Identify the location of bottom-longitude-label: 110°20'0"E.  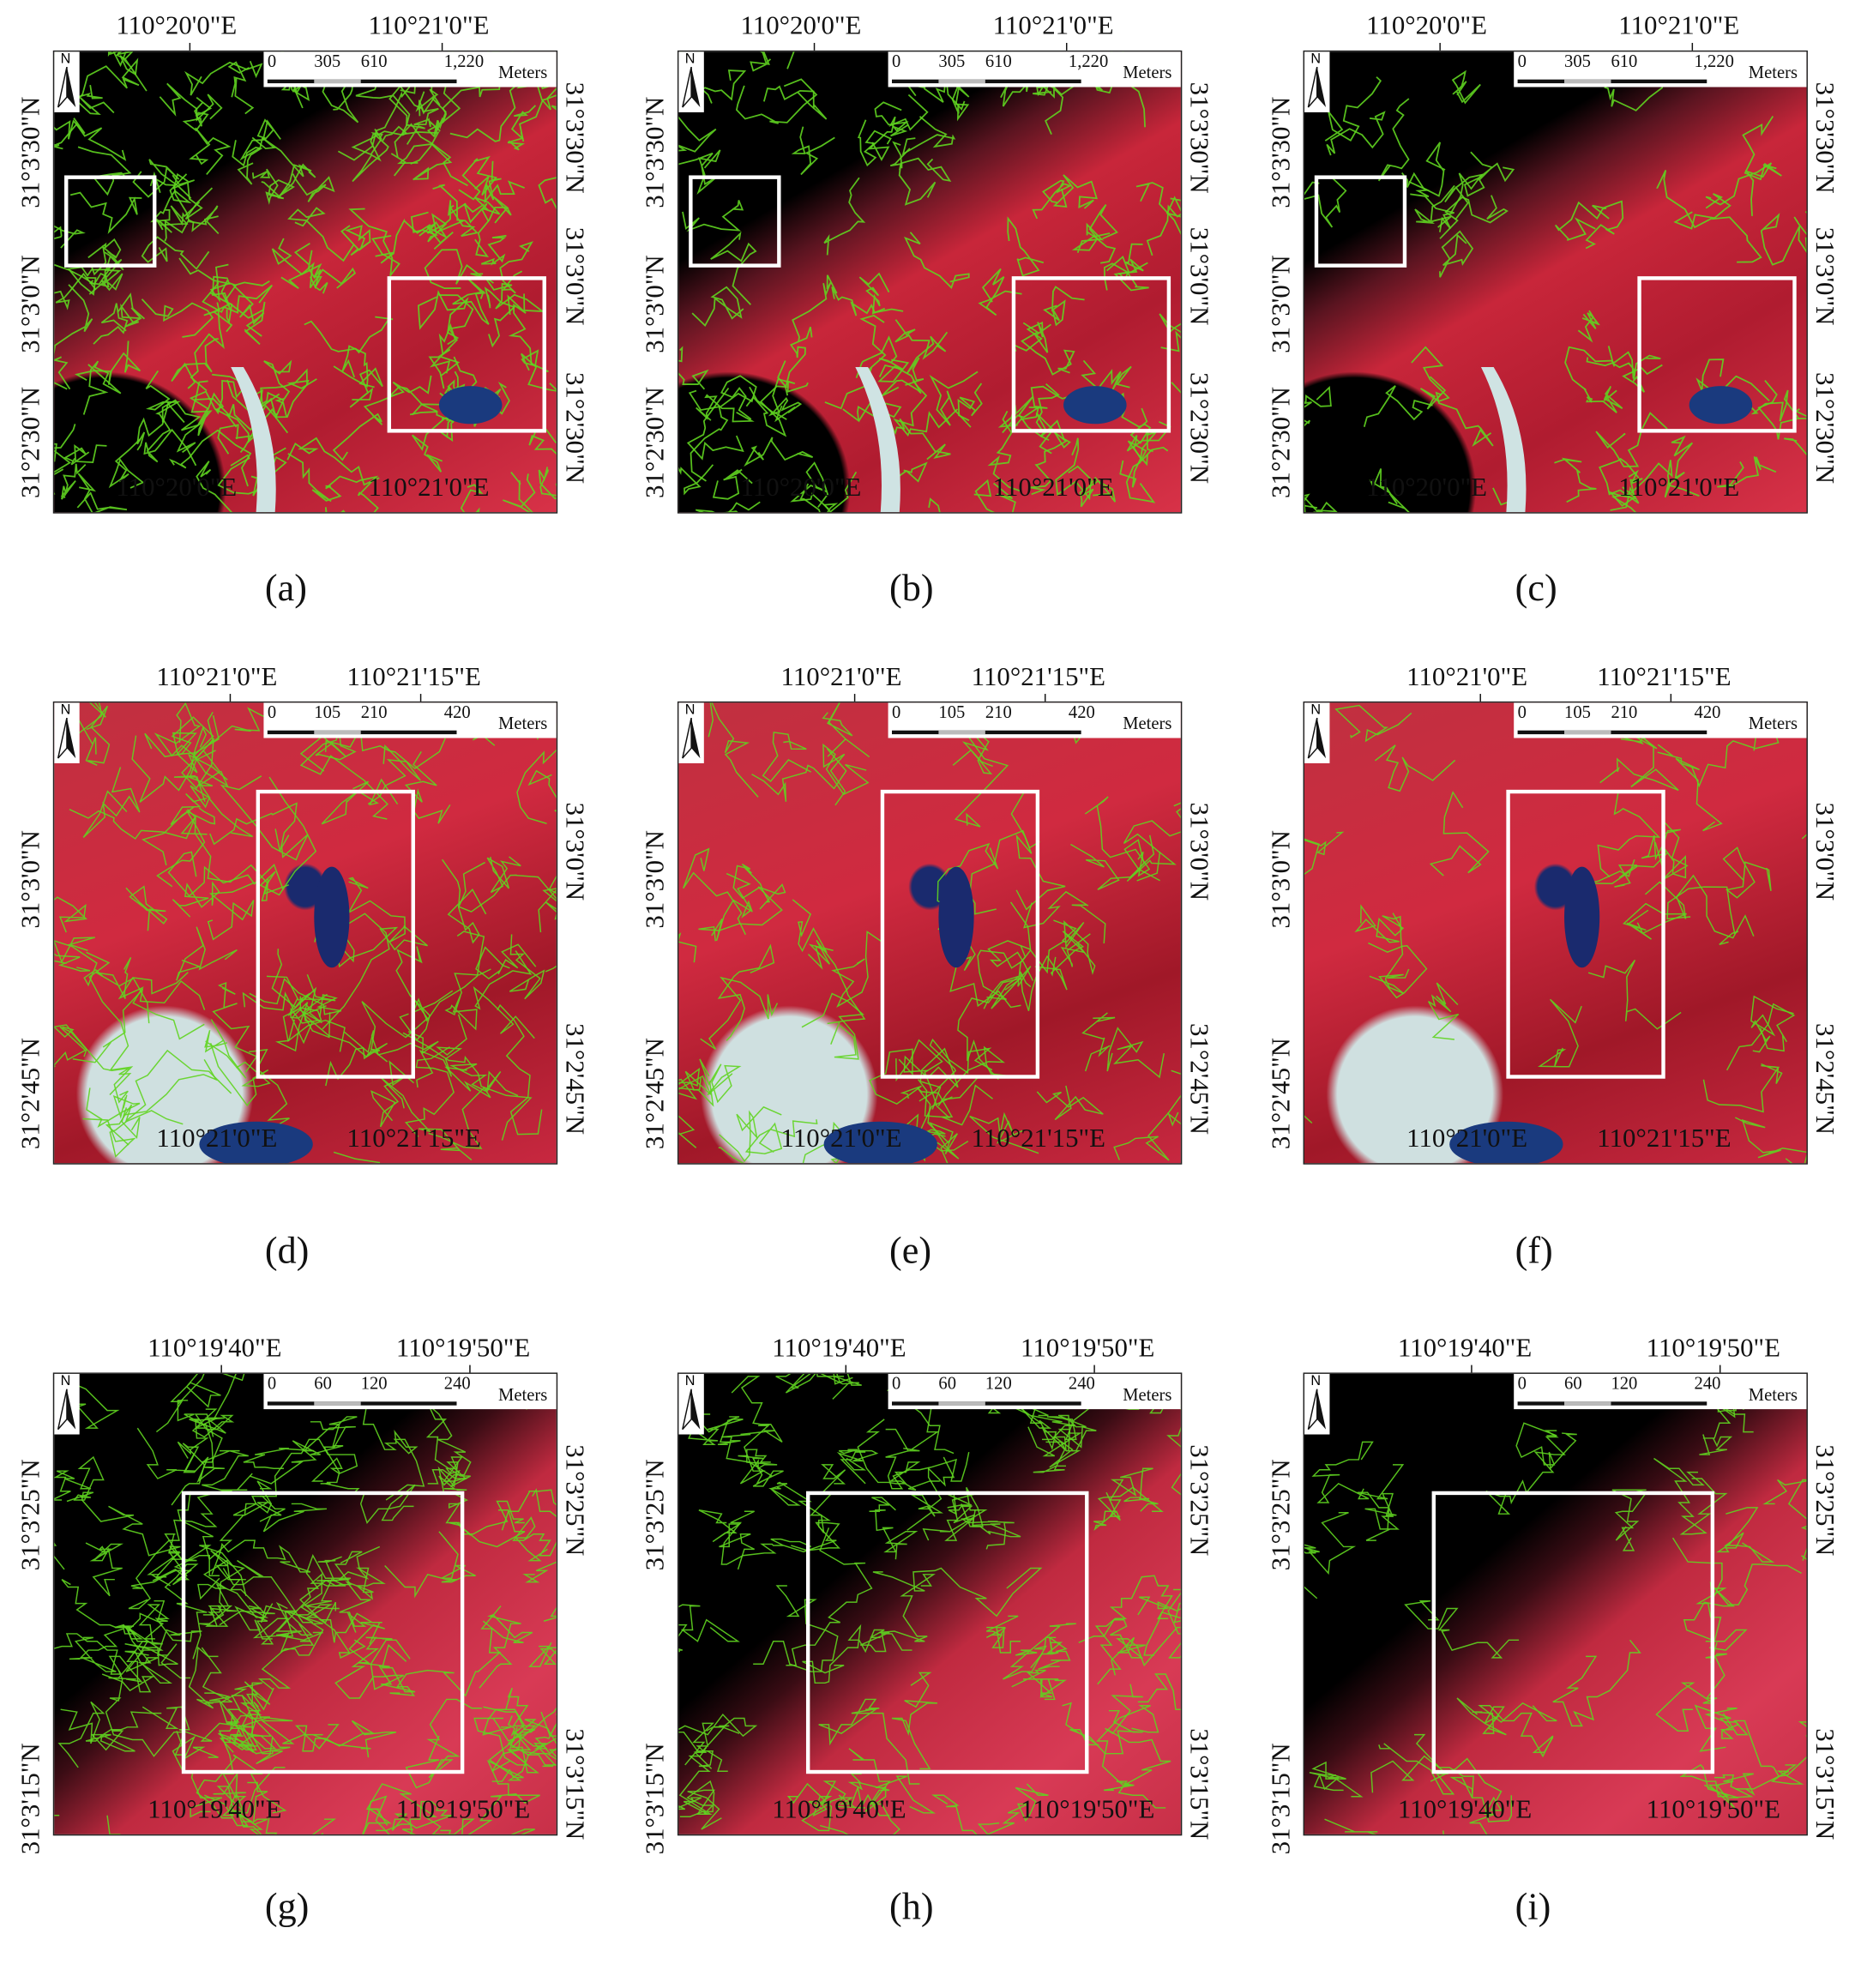
(177, 487).